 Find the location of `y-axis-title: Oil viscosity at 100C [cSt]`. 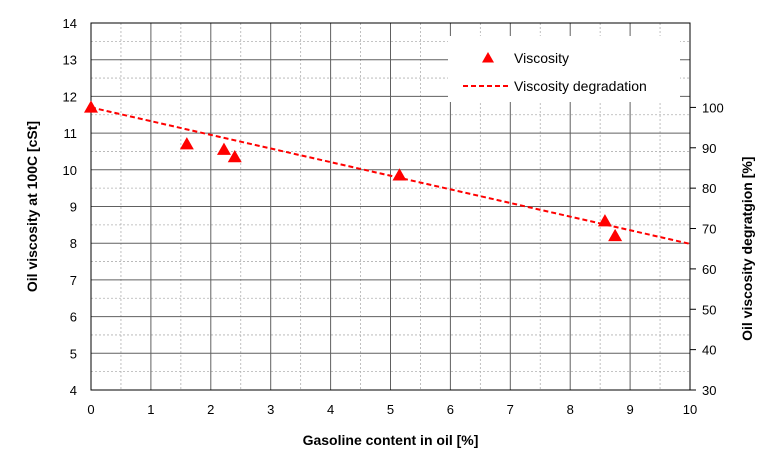

y-axis-title: Oil viscosity at 100C [cSt] is located at coordinates (32, 206).